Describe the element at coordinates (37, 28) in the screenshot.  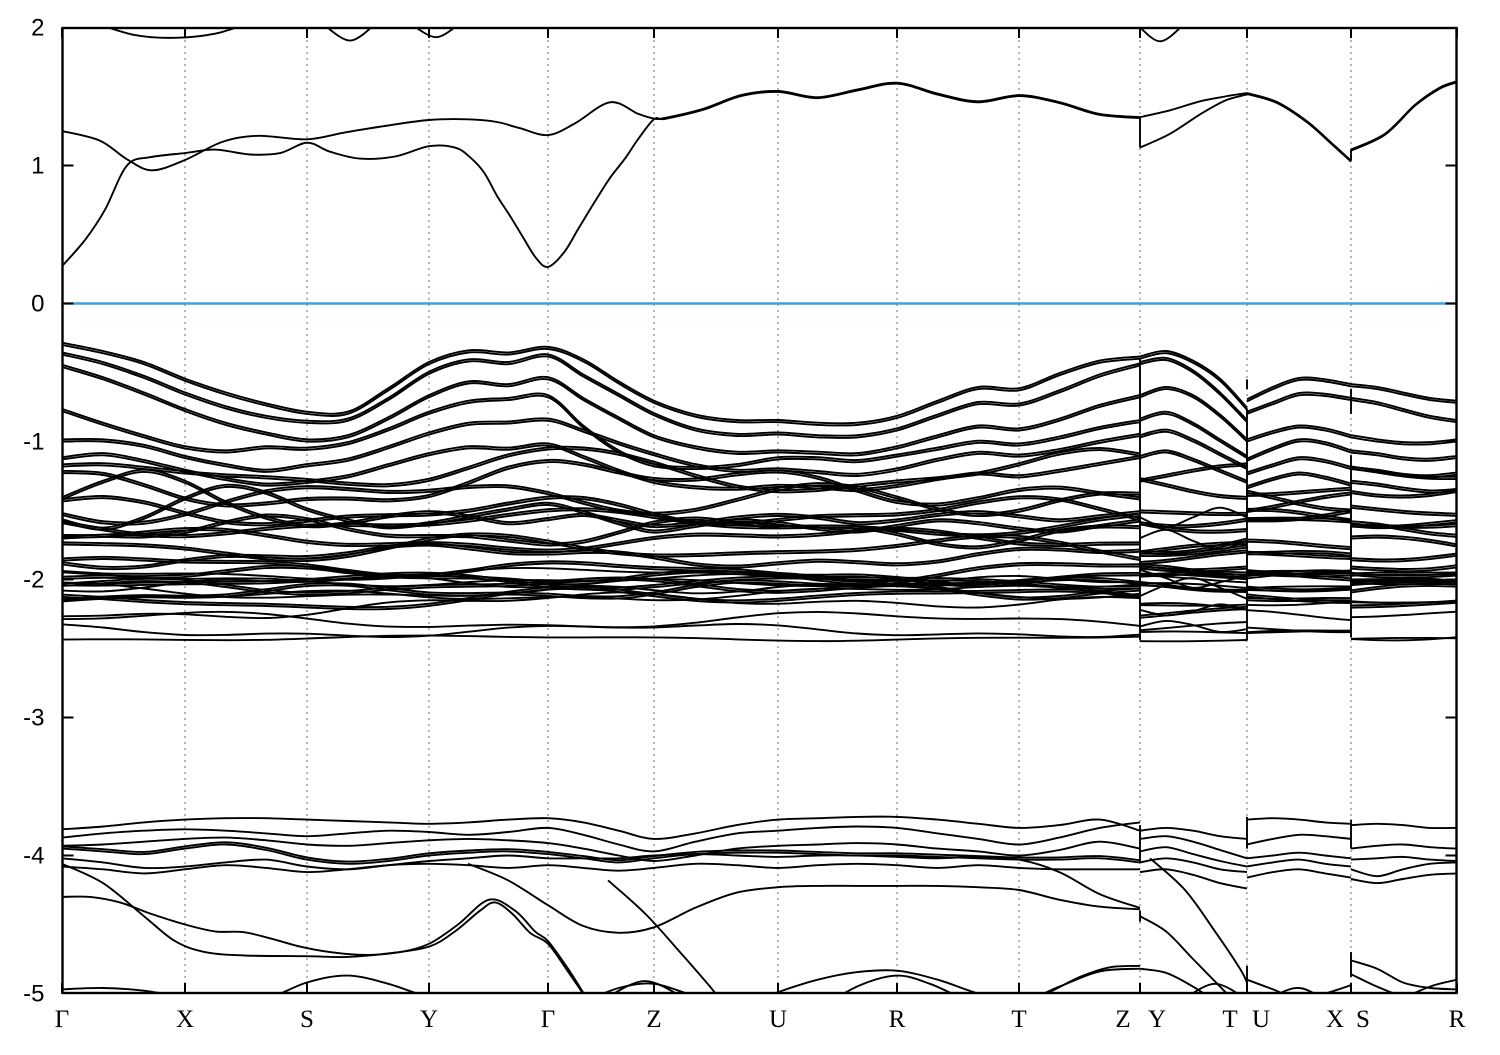
I see `svg-text: 2` at that location.